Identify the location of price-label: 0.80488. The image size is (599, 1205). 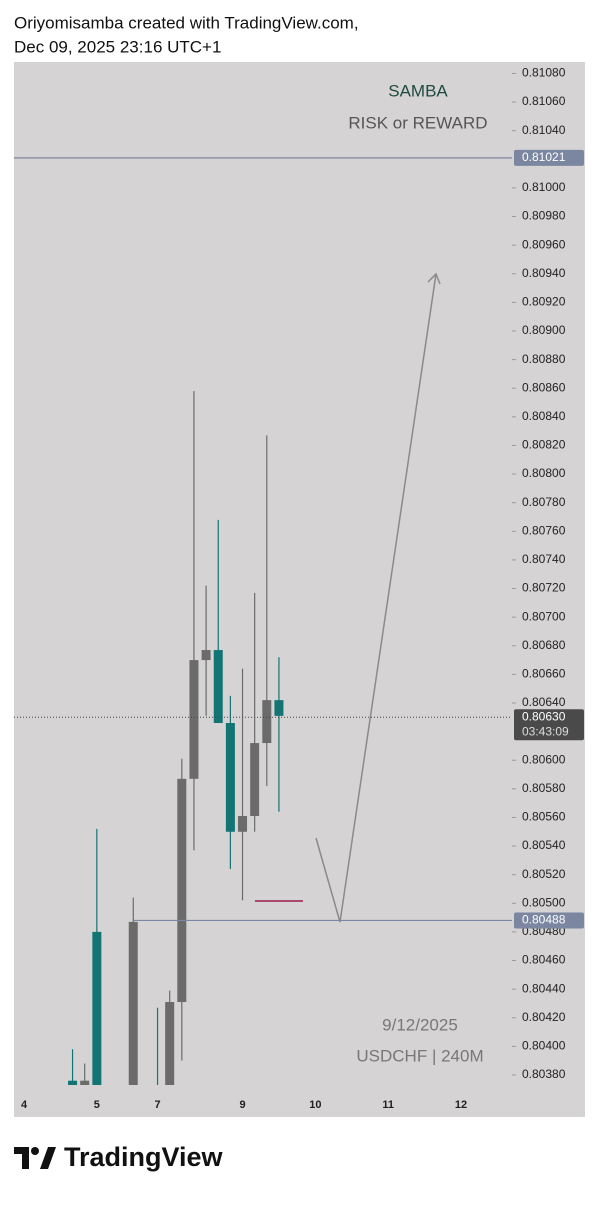
(544, 920).